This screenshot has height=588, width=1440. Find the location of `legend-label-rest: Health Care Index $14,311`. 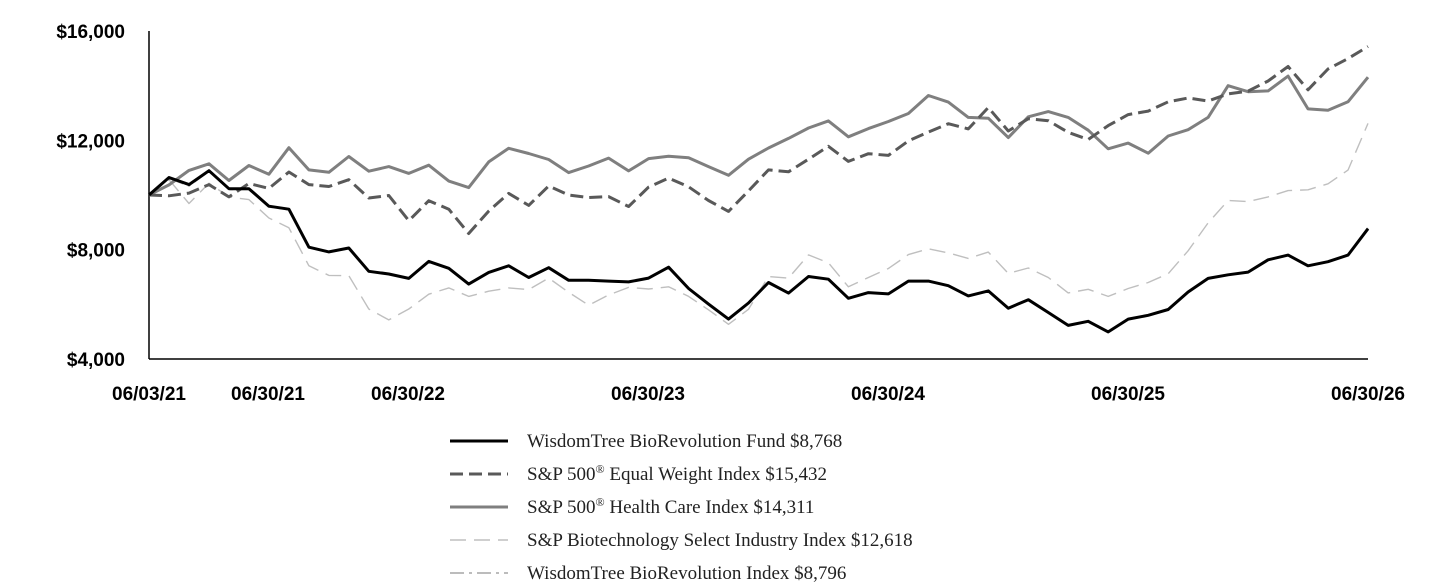

legend-label-rest: Health Care Index $14,311 is located at coordinates (710, 507).